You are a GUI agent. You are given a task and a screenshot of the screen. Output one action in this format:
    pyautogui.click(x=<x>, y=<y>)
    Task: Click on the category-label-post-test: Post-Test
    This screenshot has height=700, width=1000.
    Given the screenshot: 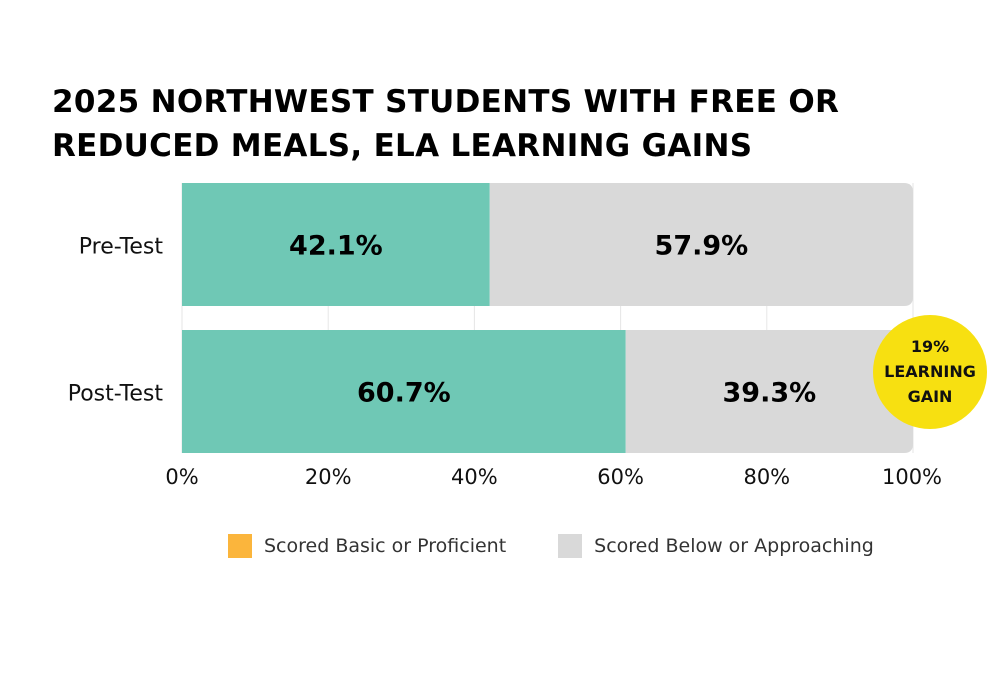 What is the action you would take?
    pyautogui.click(x=116, y=394)
    